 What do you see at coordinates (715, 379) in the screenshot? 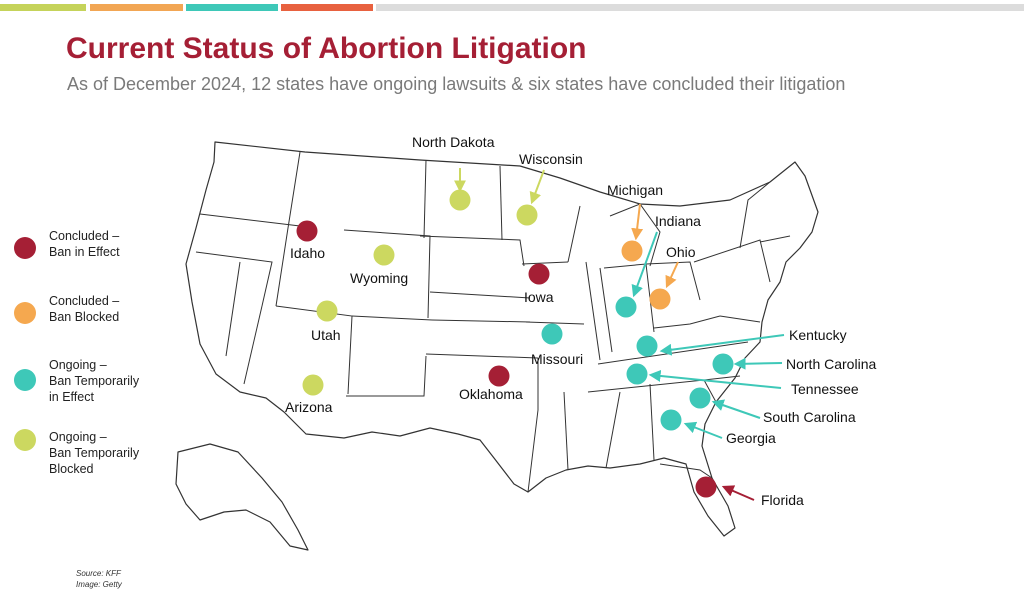
I see `arrow-tennessee` at bounding box center [715, 379].